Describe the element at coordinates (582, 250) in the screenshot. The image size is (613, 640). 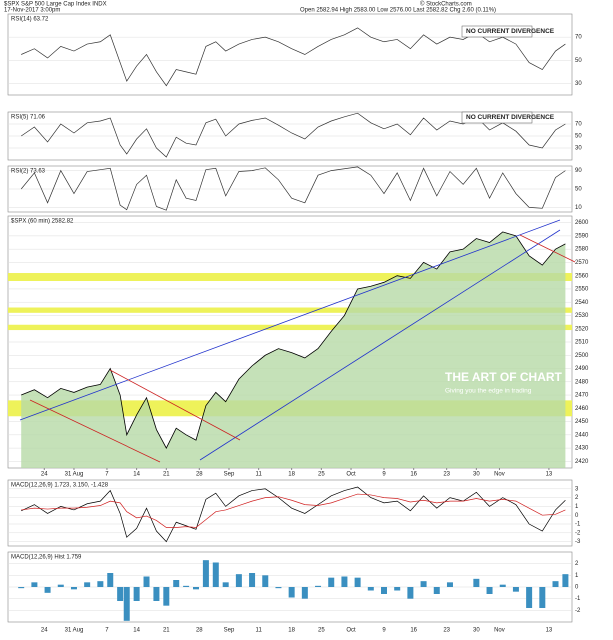
I see `y-tick-label: 2580` at that location.